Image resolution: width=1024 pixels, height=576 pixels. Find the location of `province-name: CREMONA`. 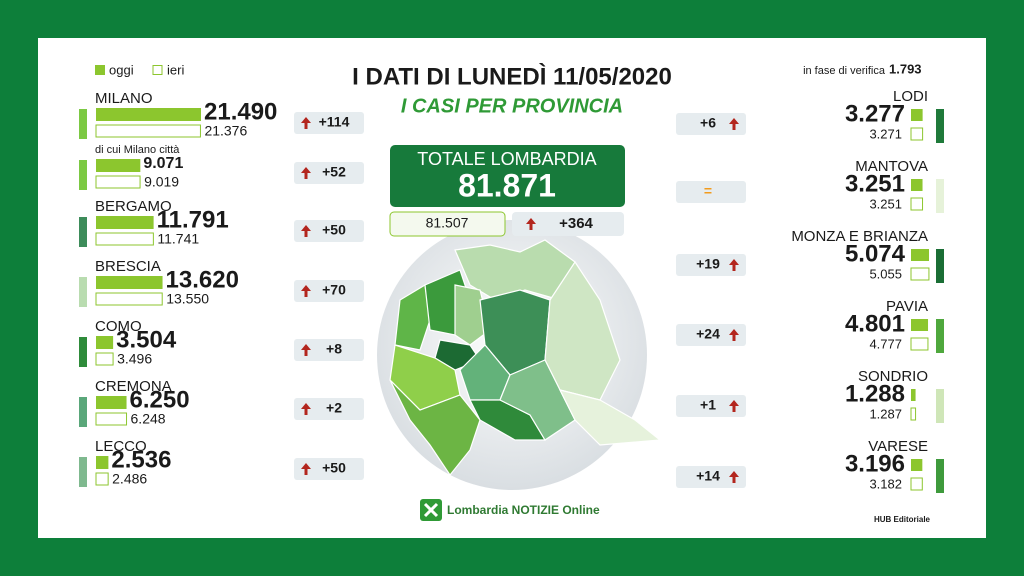

province-name: CREMONA is located at coordinates (133, 386).